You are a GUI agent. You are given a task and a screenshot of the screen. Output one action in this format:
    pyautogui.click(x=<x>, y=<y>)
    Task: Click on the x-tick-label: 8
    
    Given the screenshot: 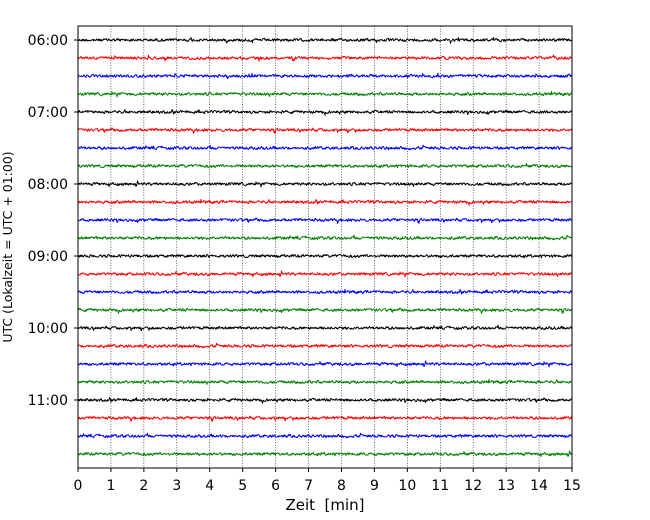 What is the action you would take?
    pyautogui.click(x=341, y=486)
    